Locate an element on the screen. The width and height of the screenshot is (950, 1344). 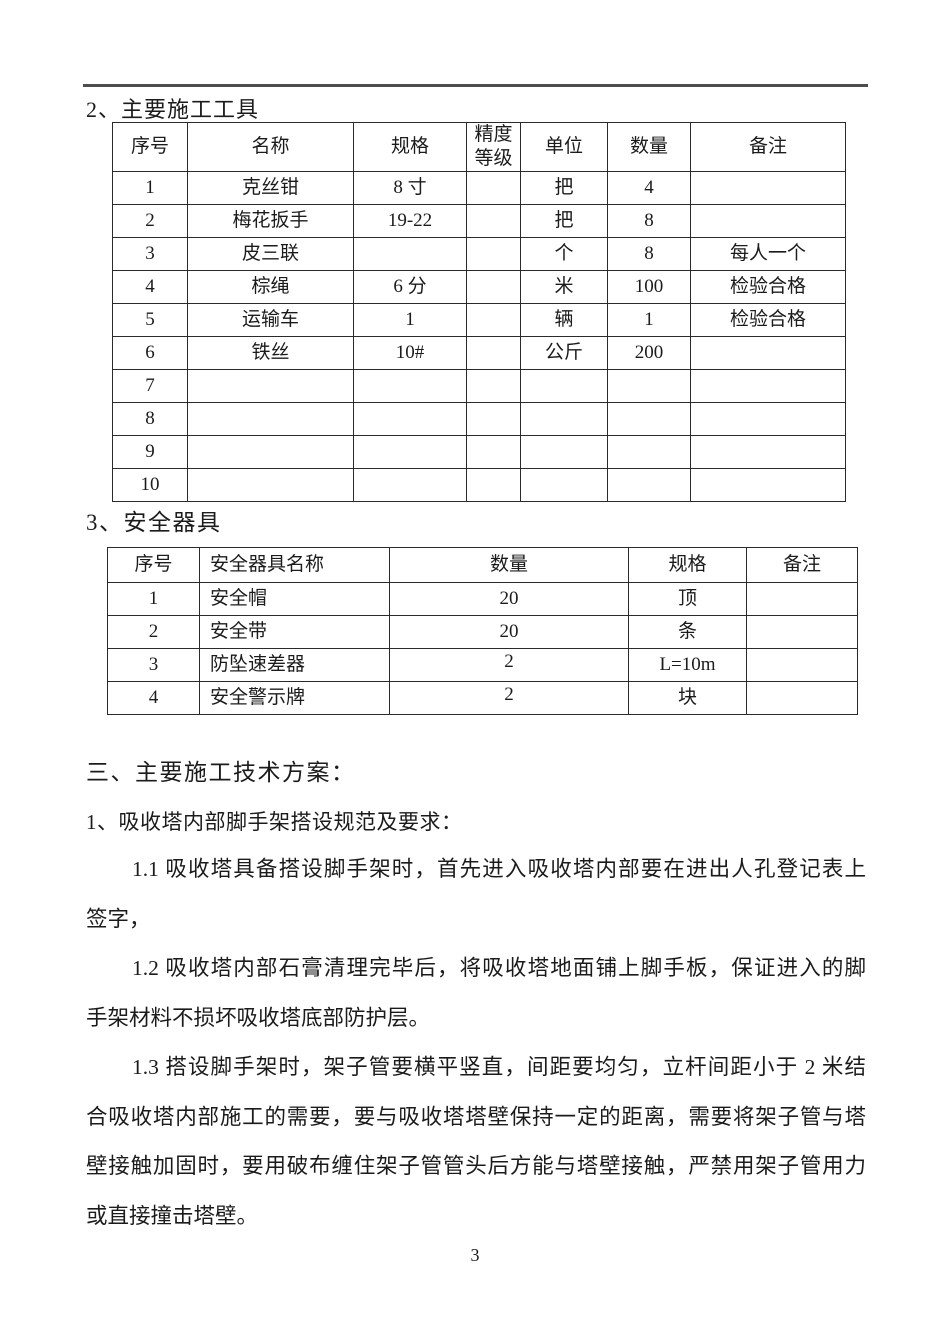
table-row: 3 皮三联 个 8 每人一个 is located at coordinates (479, 253).